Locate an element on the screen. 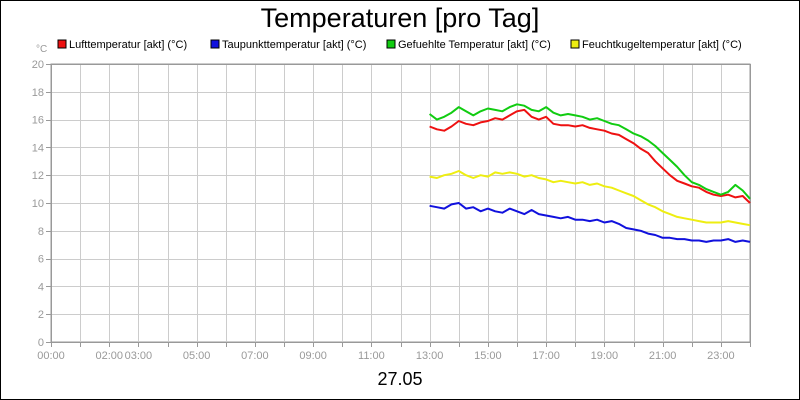 The image size is (800, 400). y-tick-label: 20 is located at coordinates (38, 65).